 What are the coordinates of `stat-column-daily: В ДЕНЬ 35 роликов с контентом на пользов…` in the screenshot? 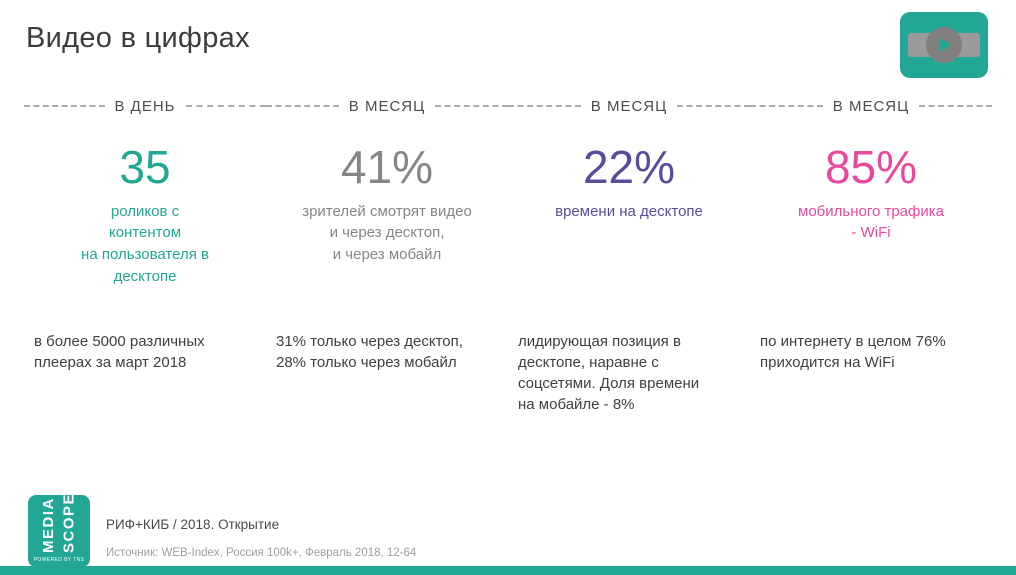 It's located at (145, 255).